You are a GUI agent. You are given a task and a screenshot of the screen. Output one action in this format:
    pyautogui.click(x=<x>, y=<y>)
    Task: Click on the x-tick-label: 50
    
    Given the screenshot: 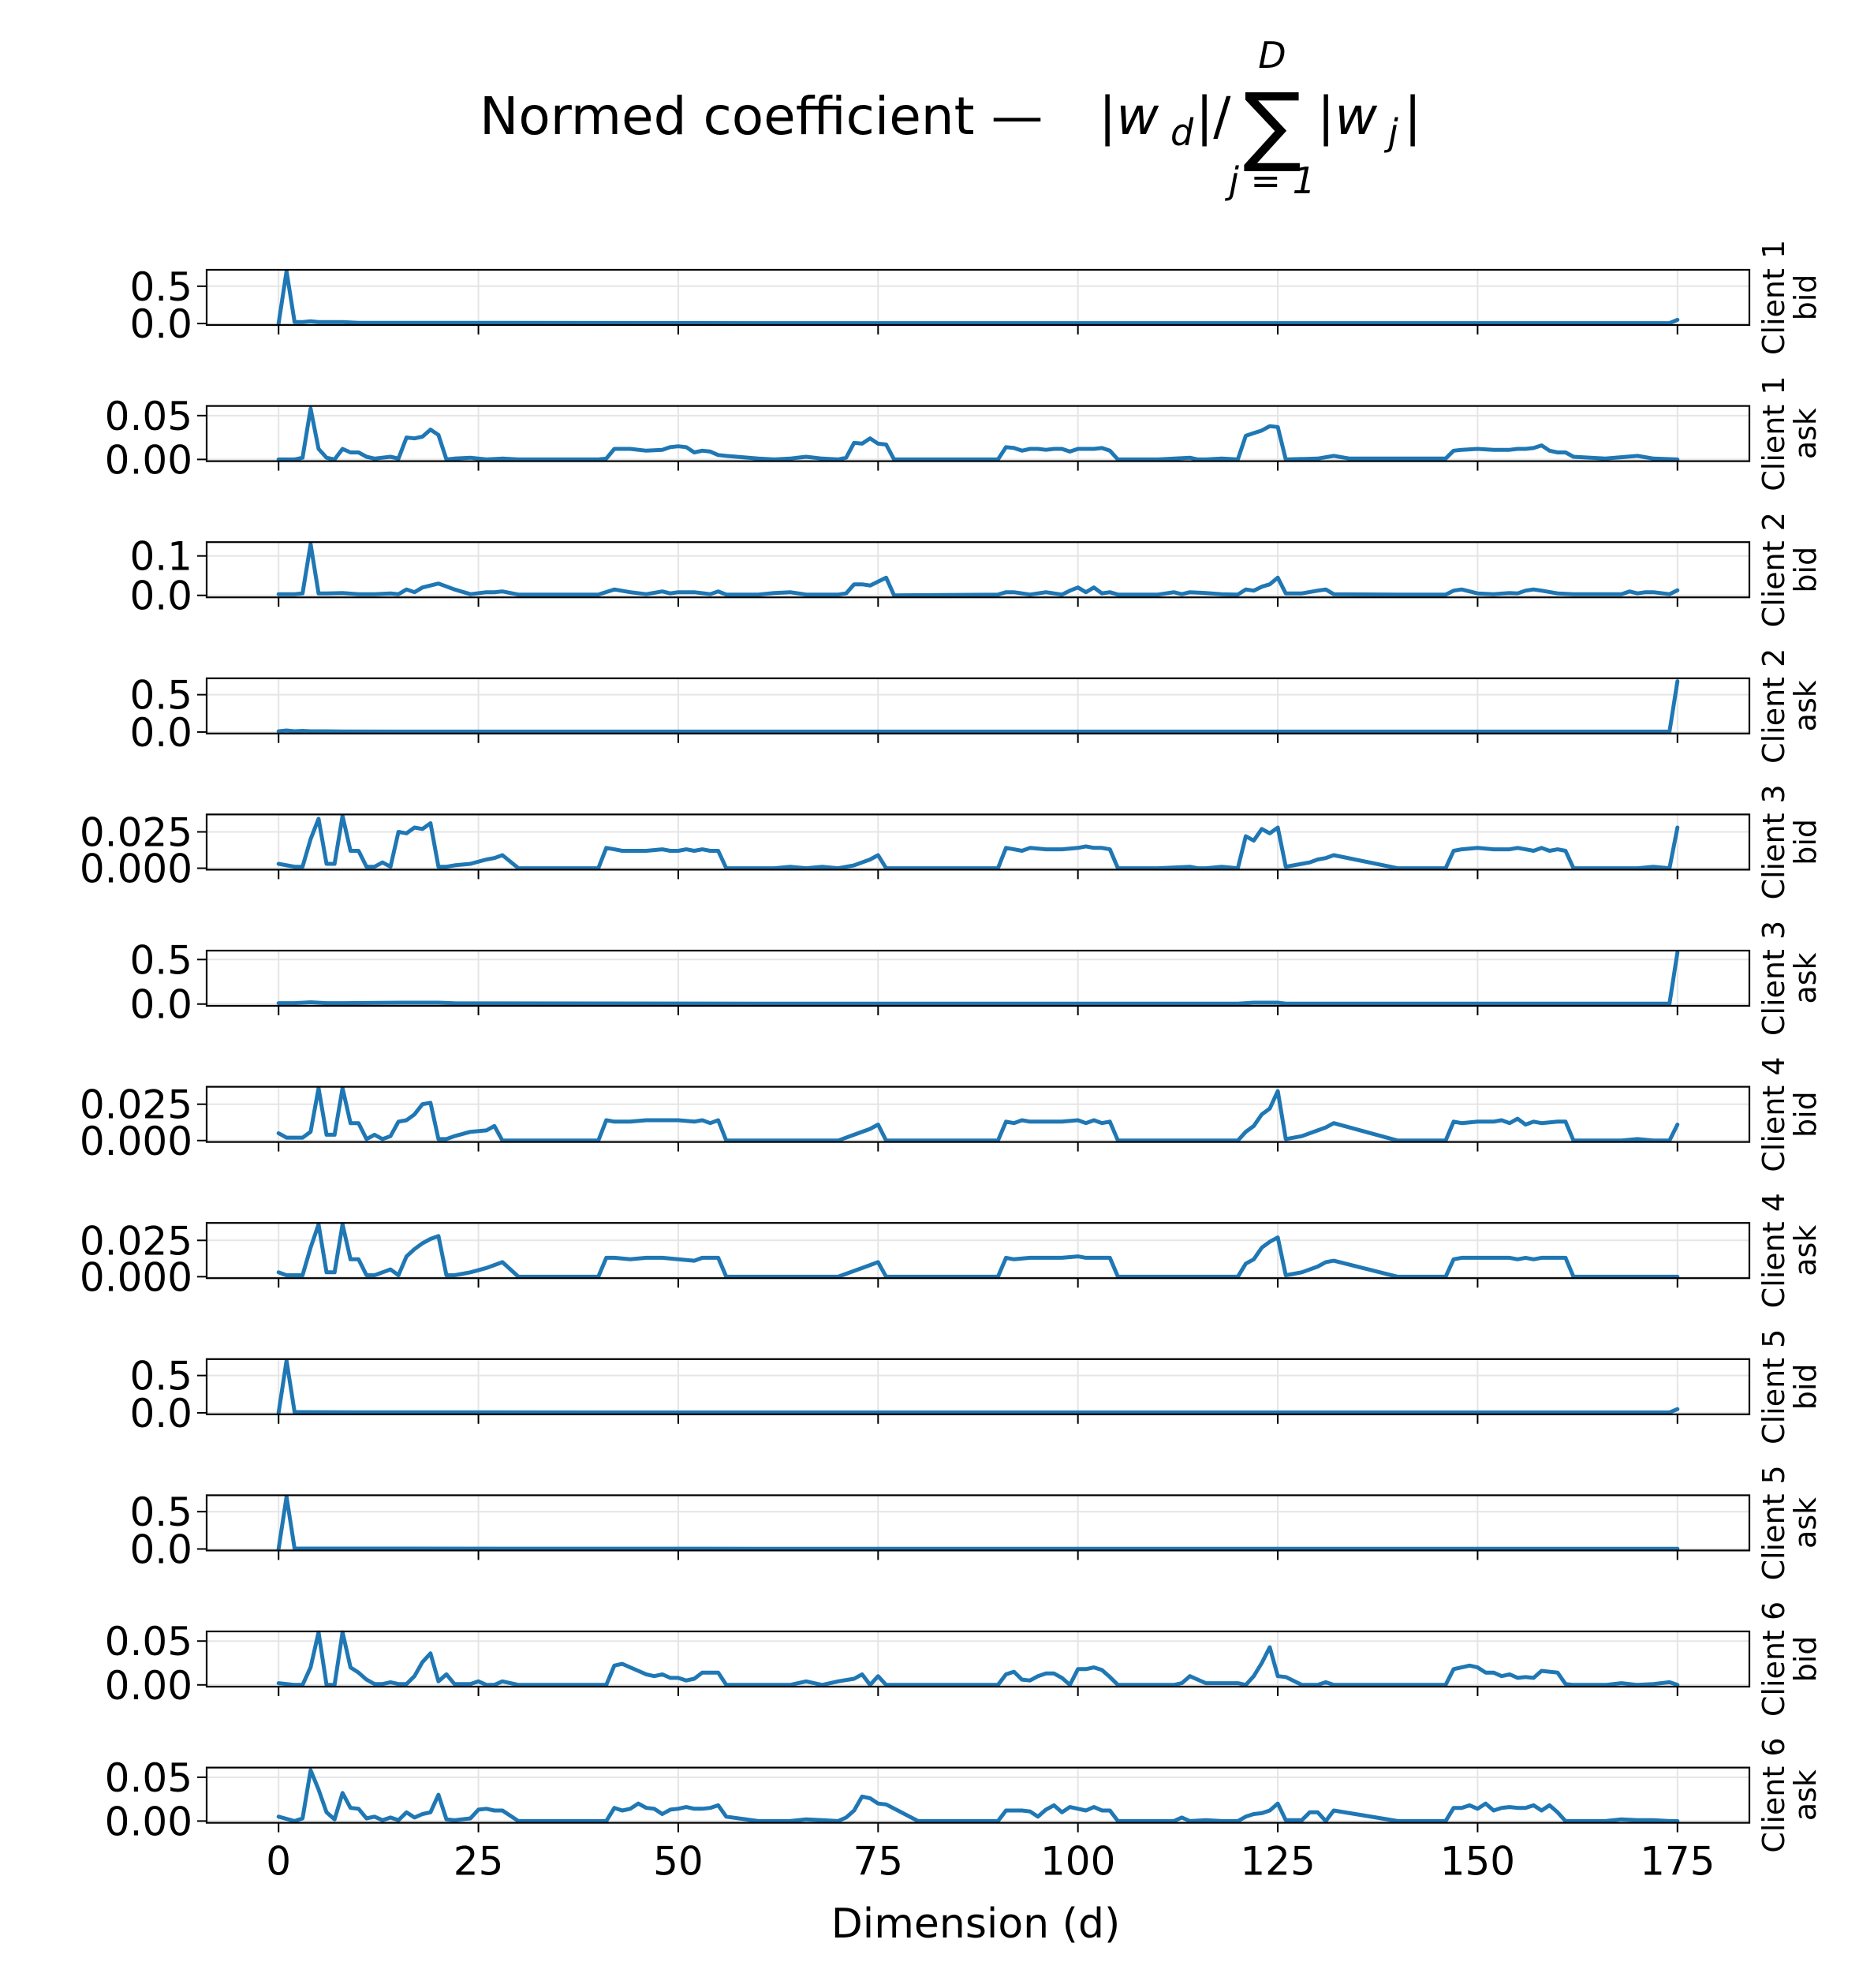 What is the action you would take?
    pyautogui.click(x=678, y=1862)
    